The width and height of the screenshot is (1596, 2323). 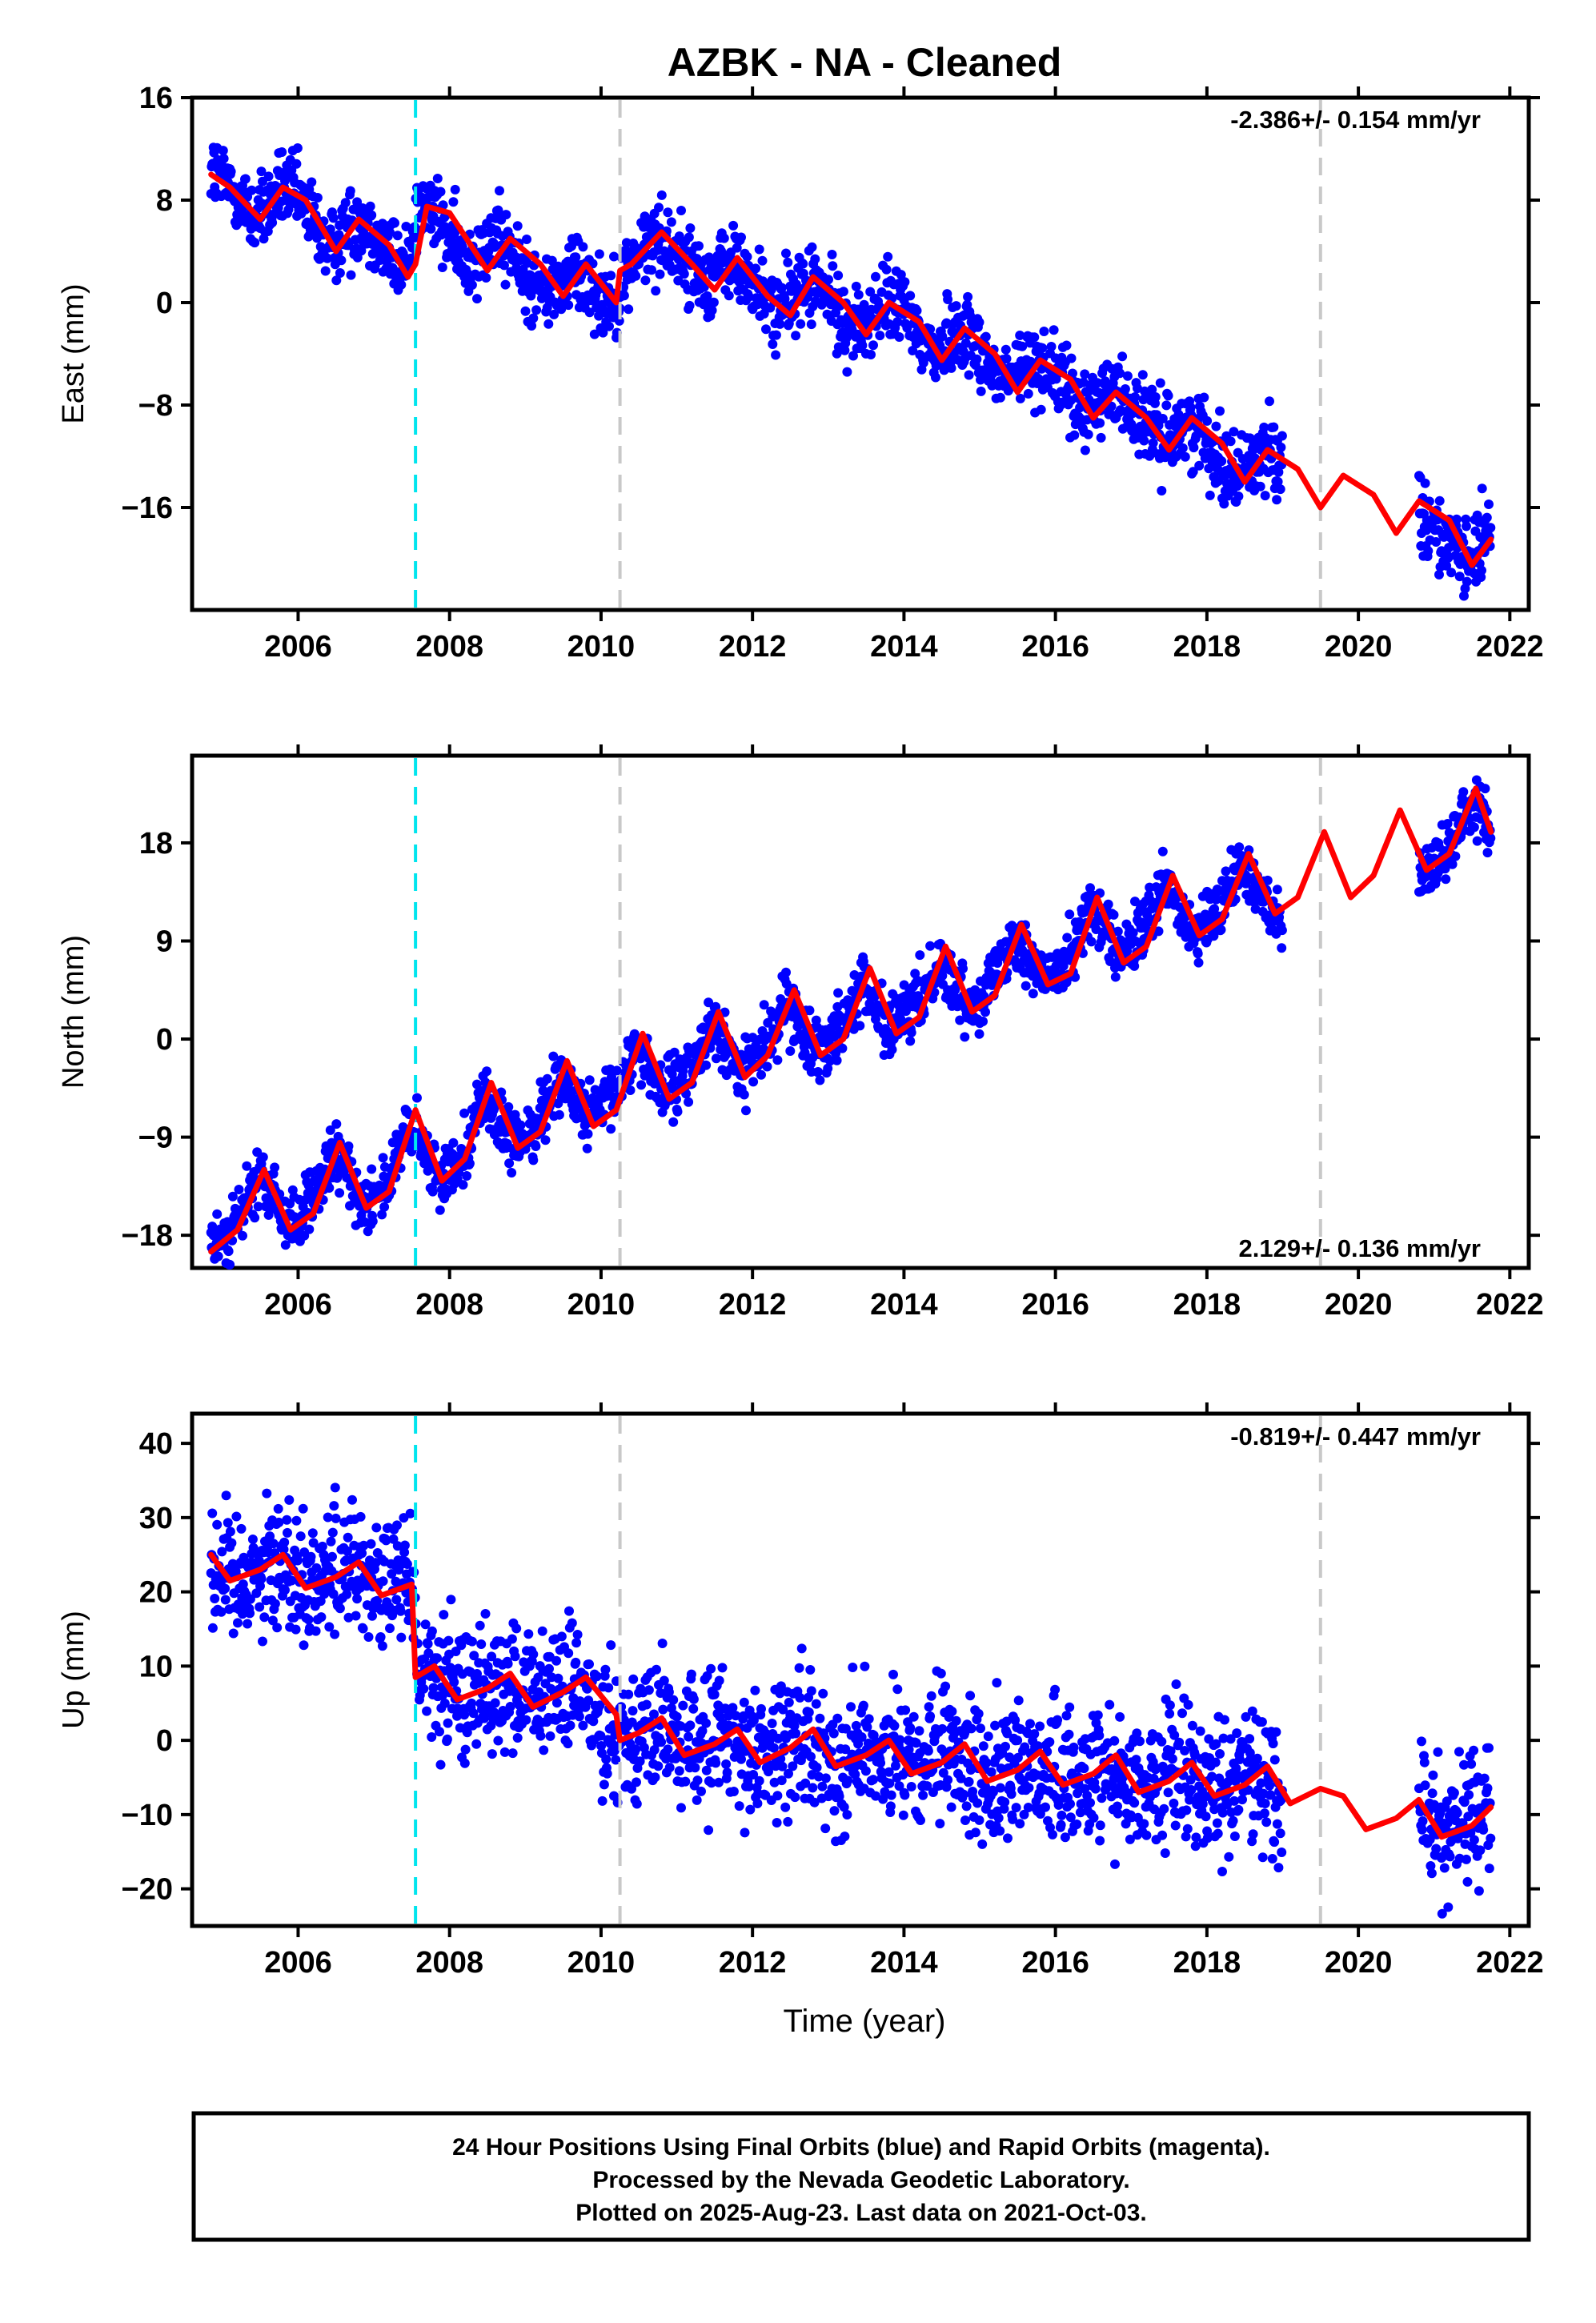 What do you see at coordinates (449, 647) in the screenshot?
I see `x-tick-label: 2008` at bounding box center [449, 647].